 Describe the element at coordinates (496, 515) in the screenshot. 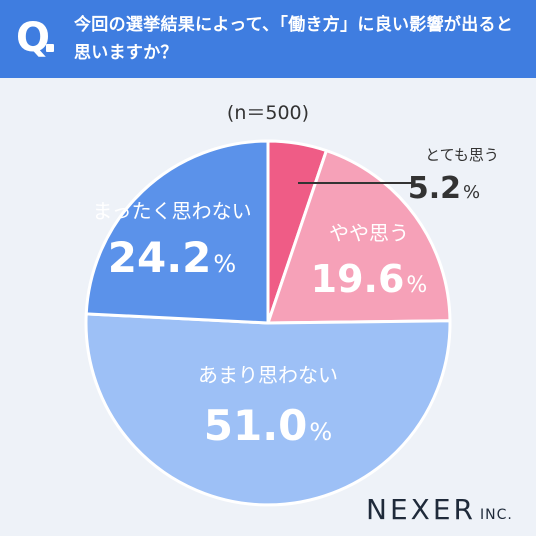

I see `logo-inc: INC.` at that location.